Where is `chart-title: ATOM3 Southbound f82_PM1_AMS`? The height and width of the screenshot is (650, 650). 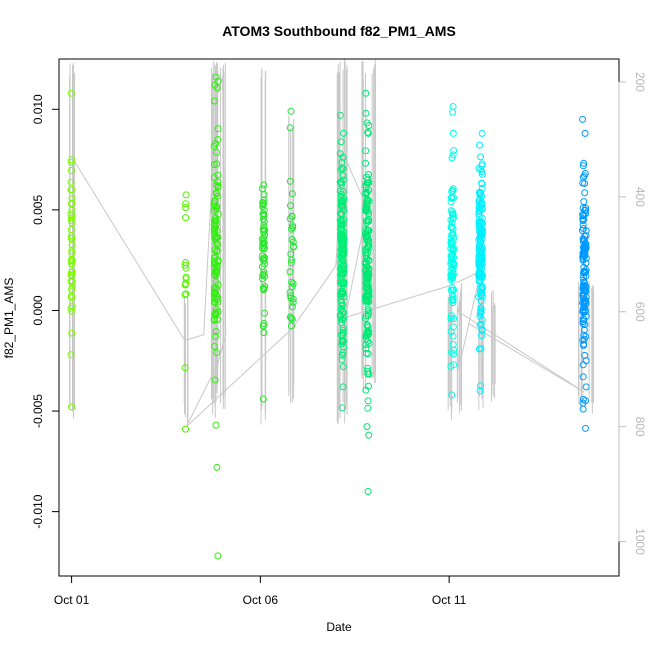
chart-title: ATOM3 Southbound f82_PM1_AMS is located at coordinates (339, 31).